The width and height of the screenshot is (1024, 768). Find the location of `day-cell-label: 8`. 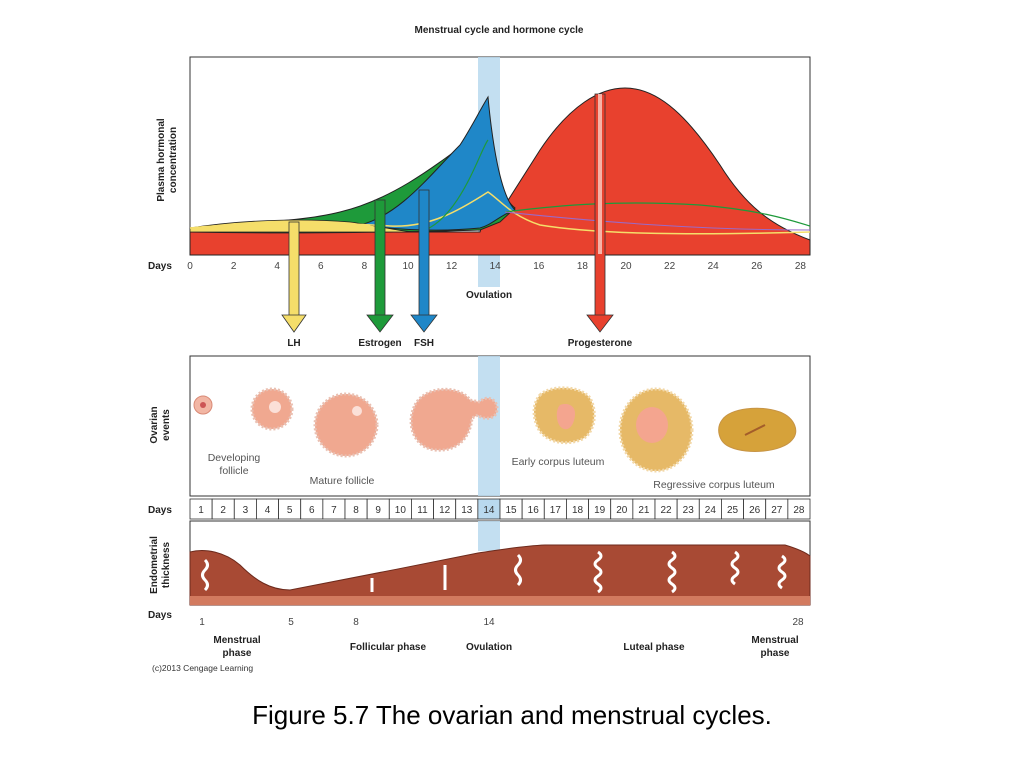

day-cell-label: 8 is located at coordinates (356, 510).